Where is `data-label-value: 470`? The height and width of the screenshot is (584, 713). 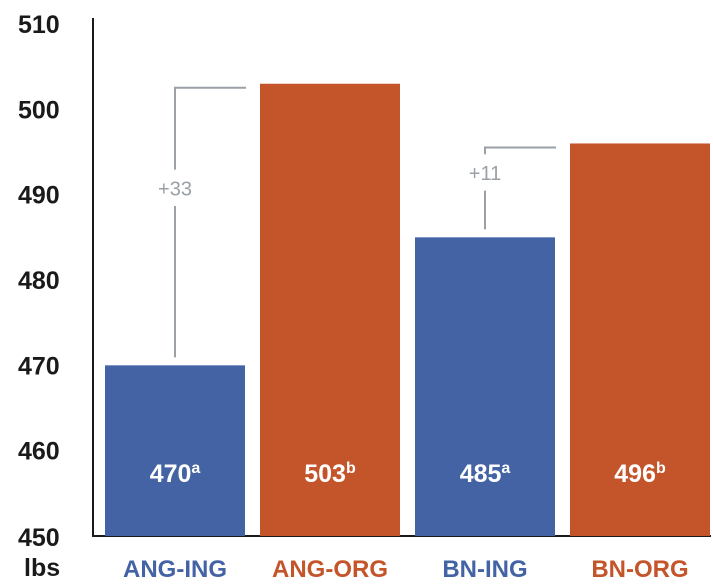
data-label-value: 470 is located at coordinates (171, 474).